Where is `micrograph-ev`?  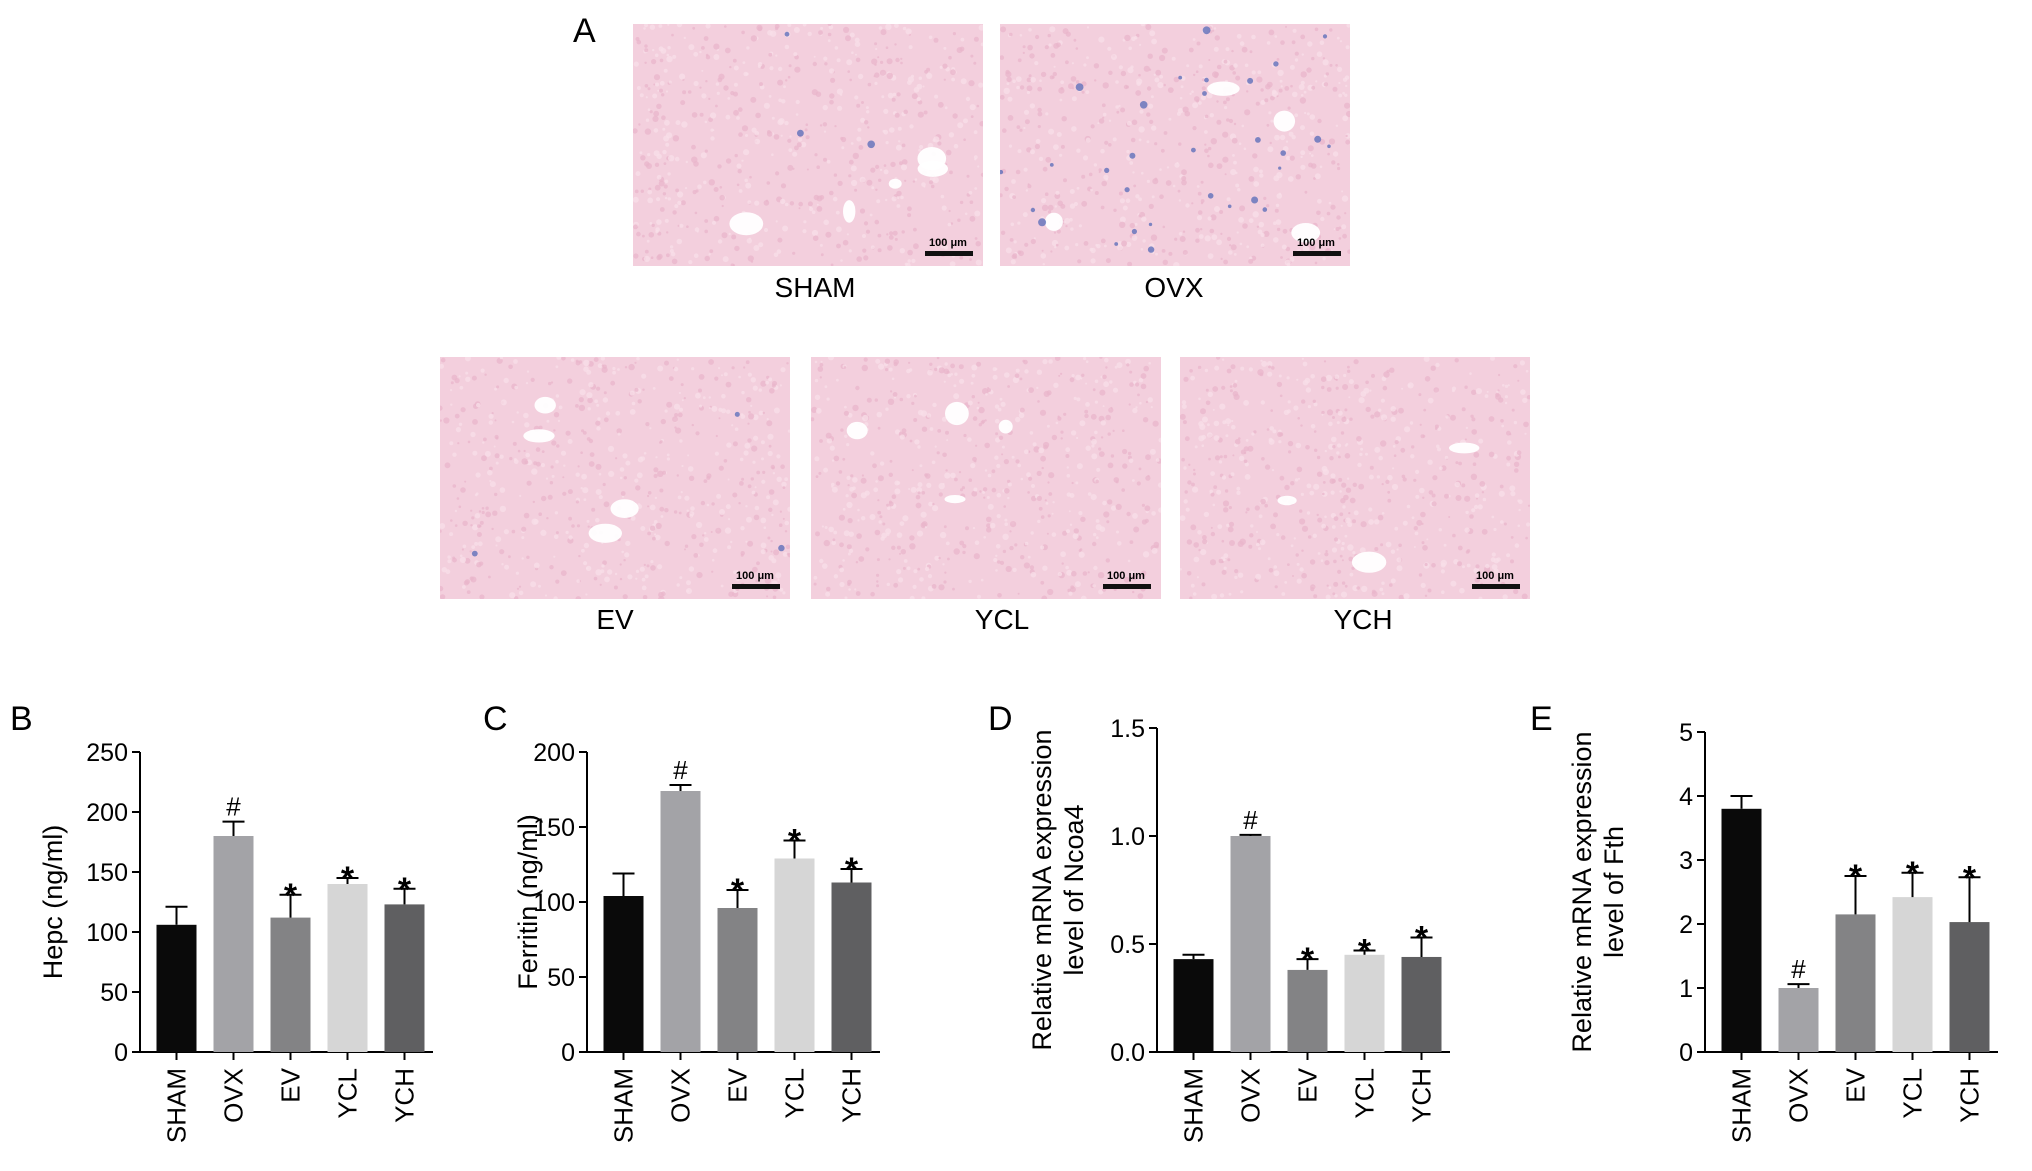 micrograph-ev is located at coordinates (615, 478).